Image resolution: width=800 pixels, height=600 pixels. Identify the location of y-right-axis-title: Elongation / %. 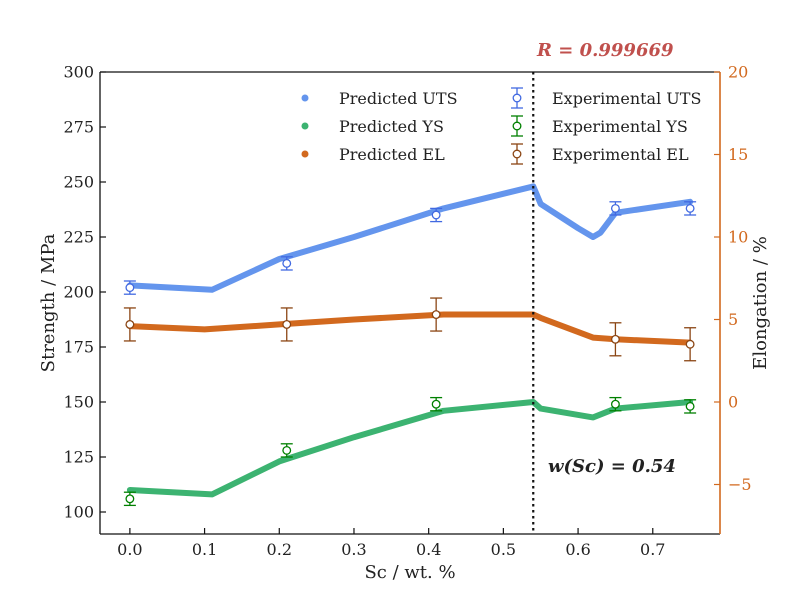
(760, 303).